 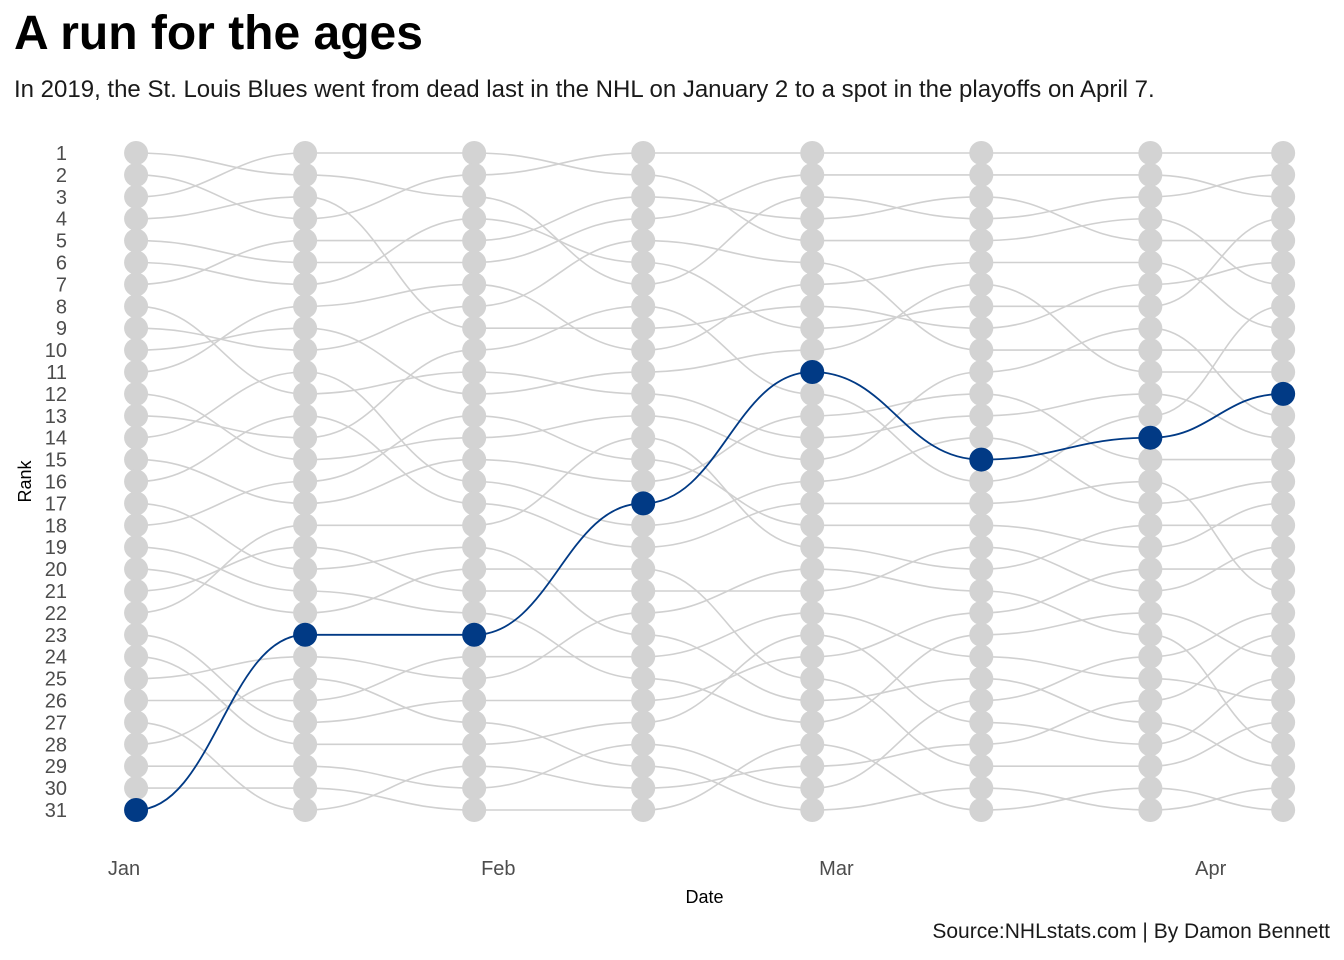 What do you see at coordinates (1131, 931) in the screenshot?
I see `source-caption: Source:NHLstats.com | By Damon Bennett` at bounding box center [1131, 931].